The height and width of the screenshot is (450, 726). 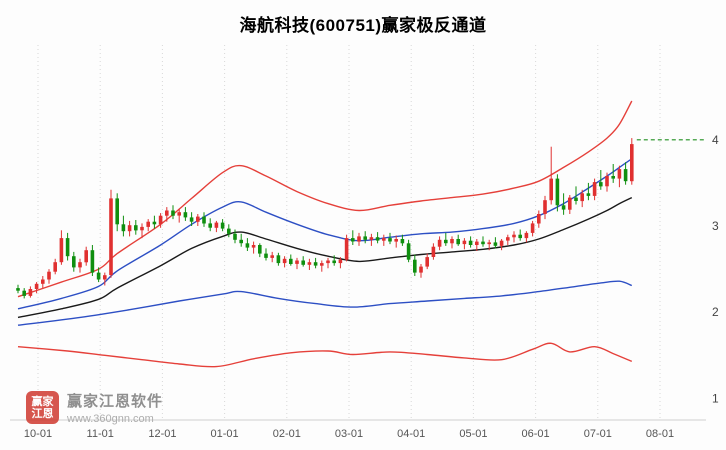 I want to click on watermark-text: 赢家江恩软件 www.360gnn.com, so click(x=115, y=407).